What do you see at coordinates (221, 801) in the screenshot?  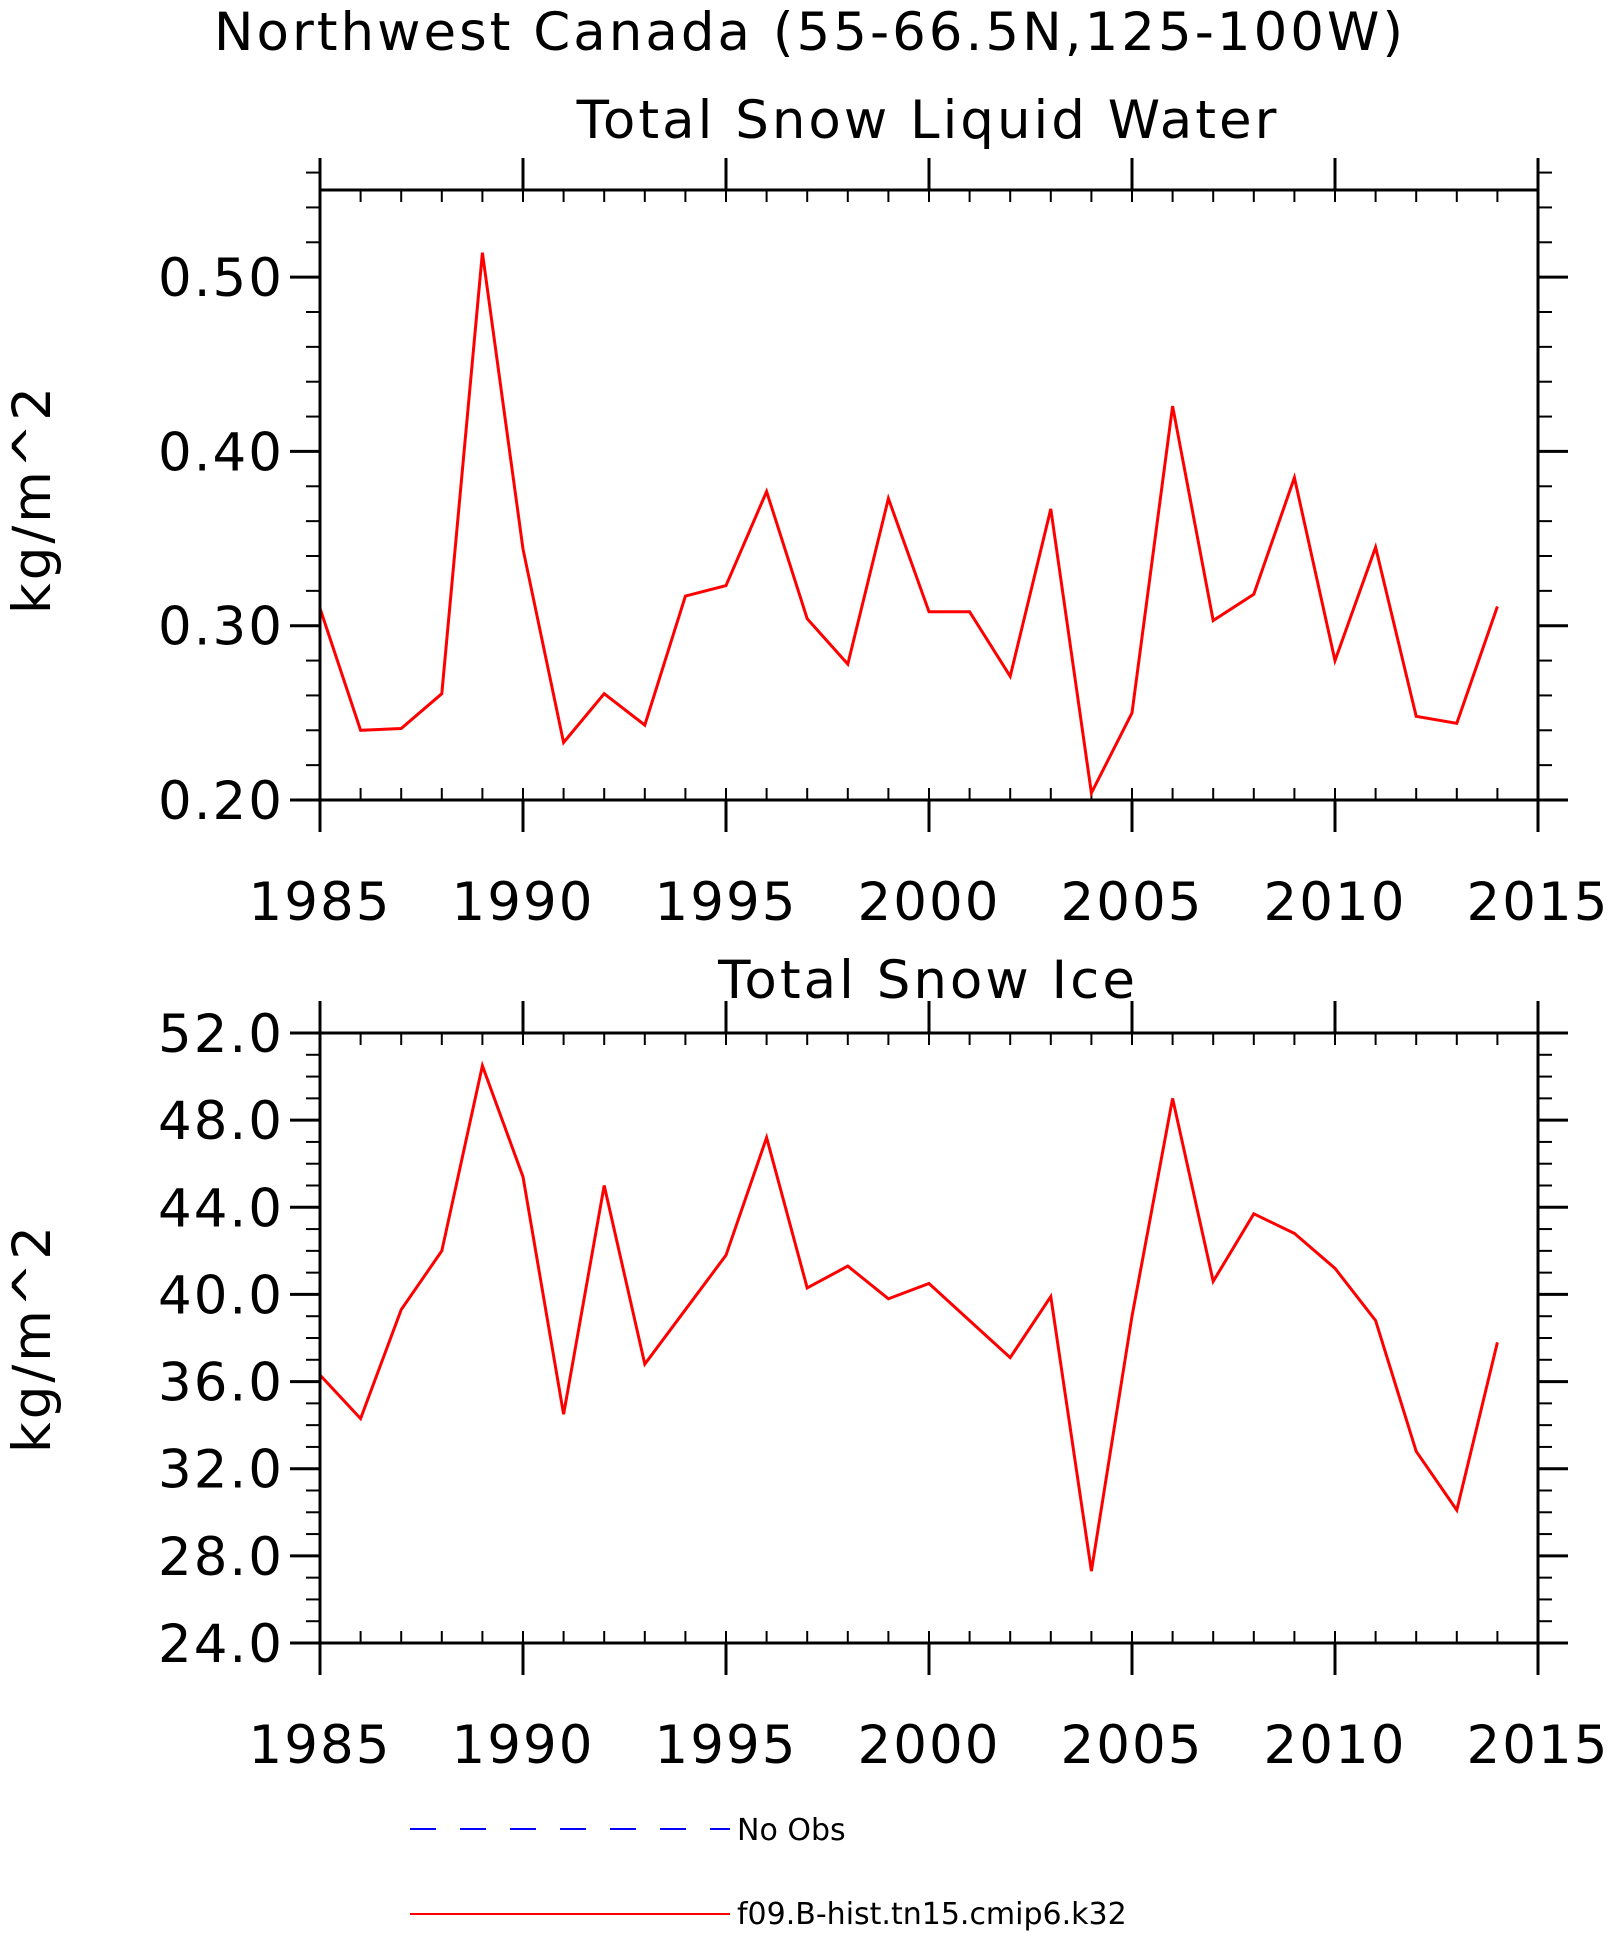 I see `y-tick-label: 0.20` at bounding box center [221, 801].